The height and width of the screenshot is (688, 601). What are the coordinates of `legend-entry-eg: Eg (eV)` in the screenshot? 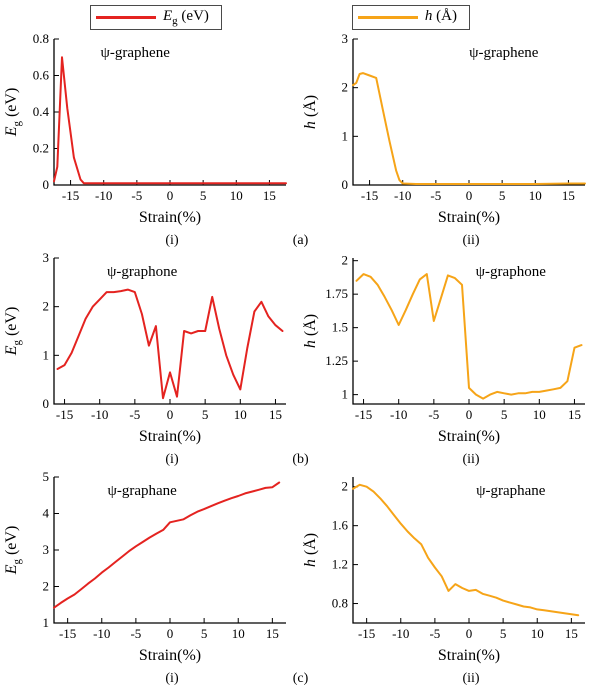 It's located at (156, 17).